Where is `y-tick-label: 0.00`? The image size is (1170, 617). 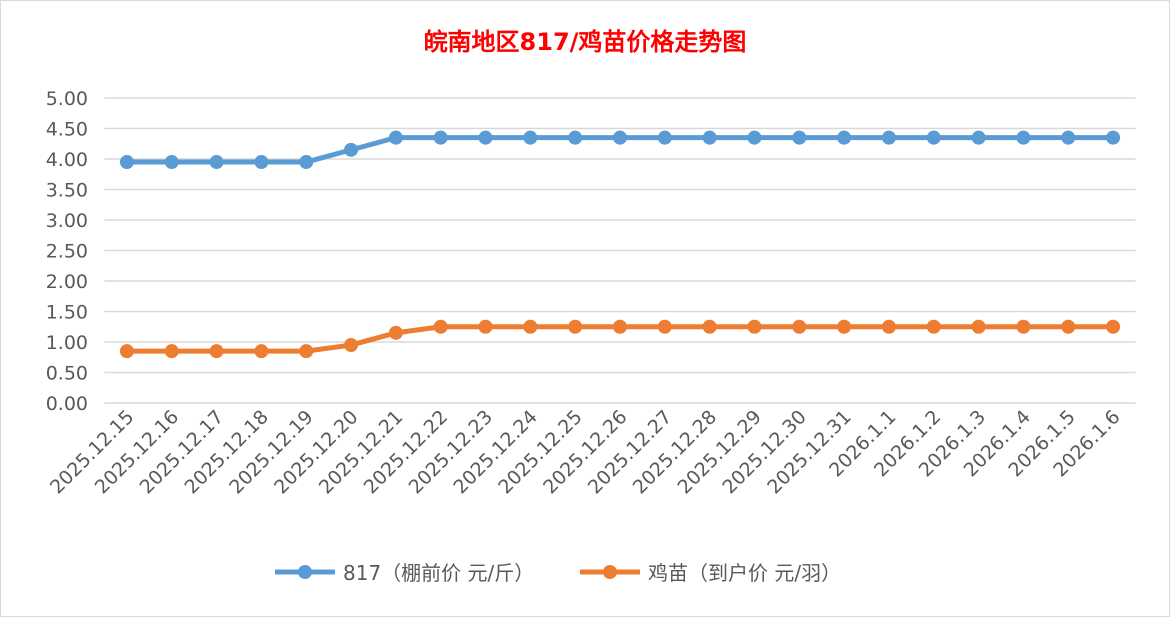 y-tick-label: 0.00 is located at coordinates (67, 404).